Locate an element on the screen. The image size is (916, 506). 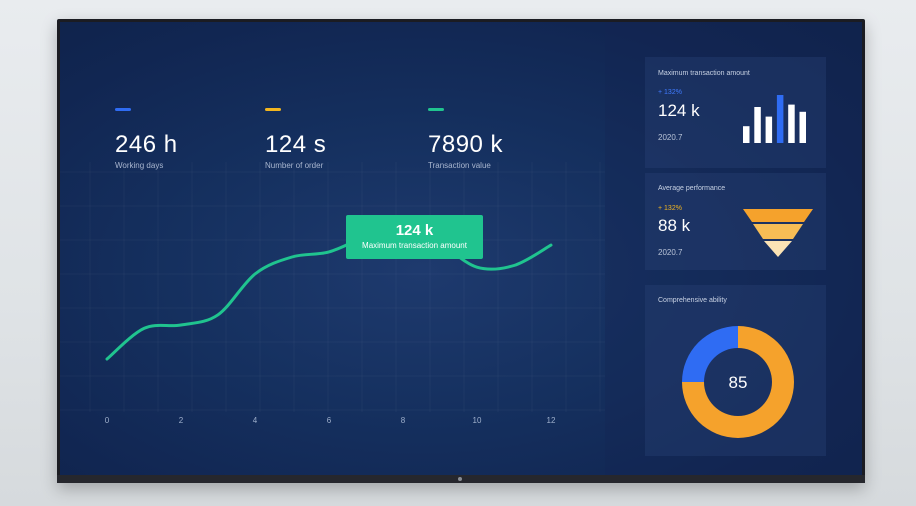
donut-segment-blue is located at coordinates (710, 354).